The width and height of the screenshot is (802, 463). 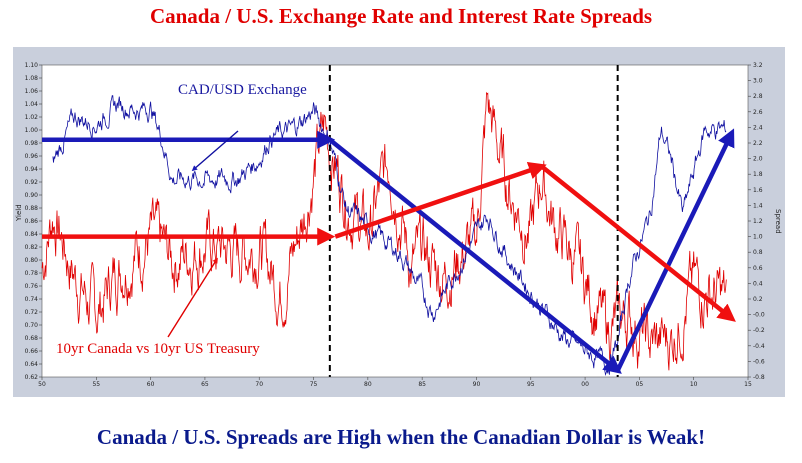 What do you see at coordinates (778, 221) in the screenshot?
I see `y2-axis-label: Spread` at bounding box center [778, 221].